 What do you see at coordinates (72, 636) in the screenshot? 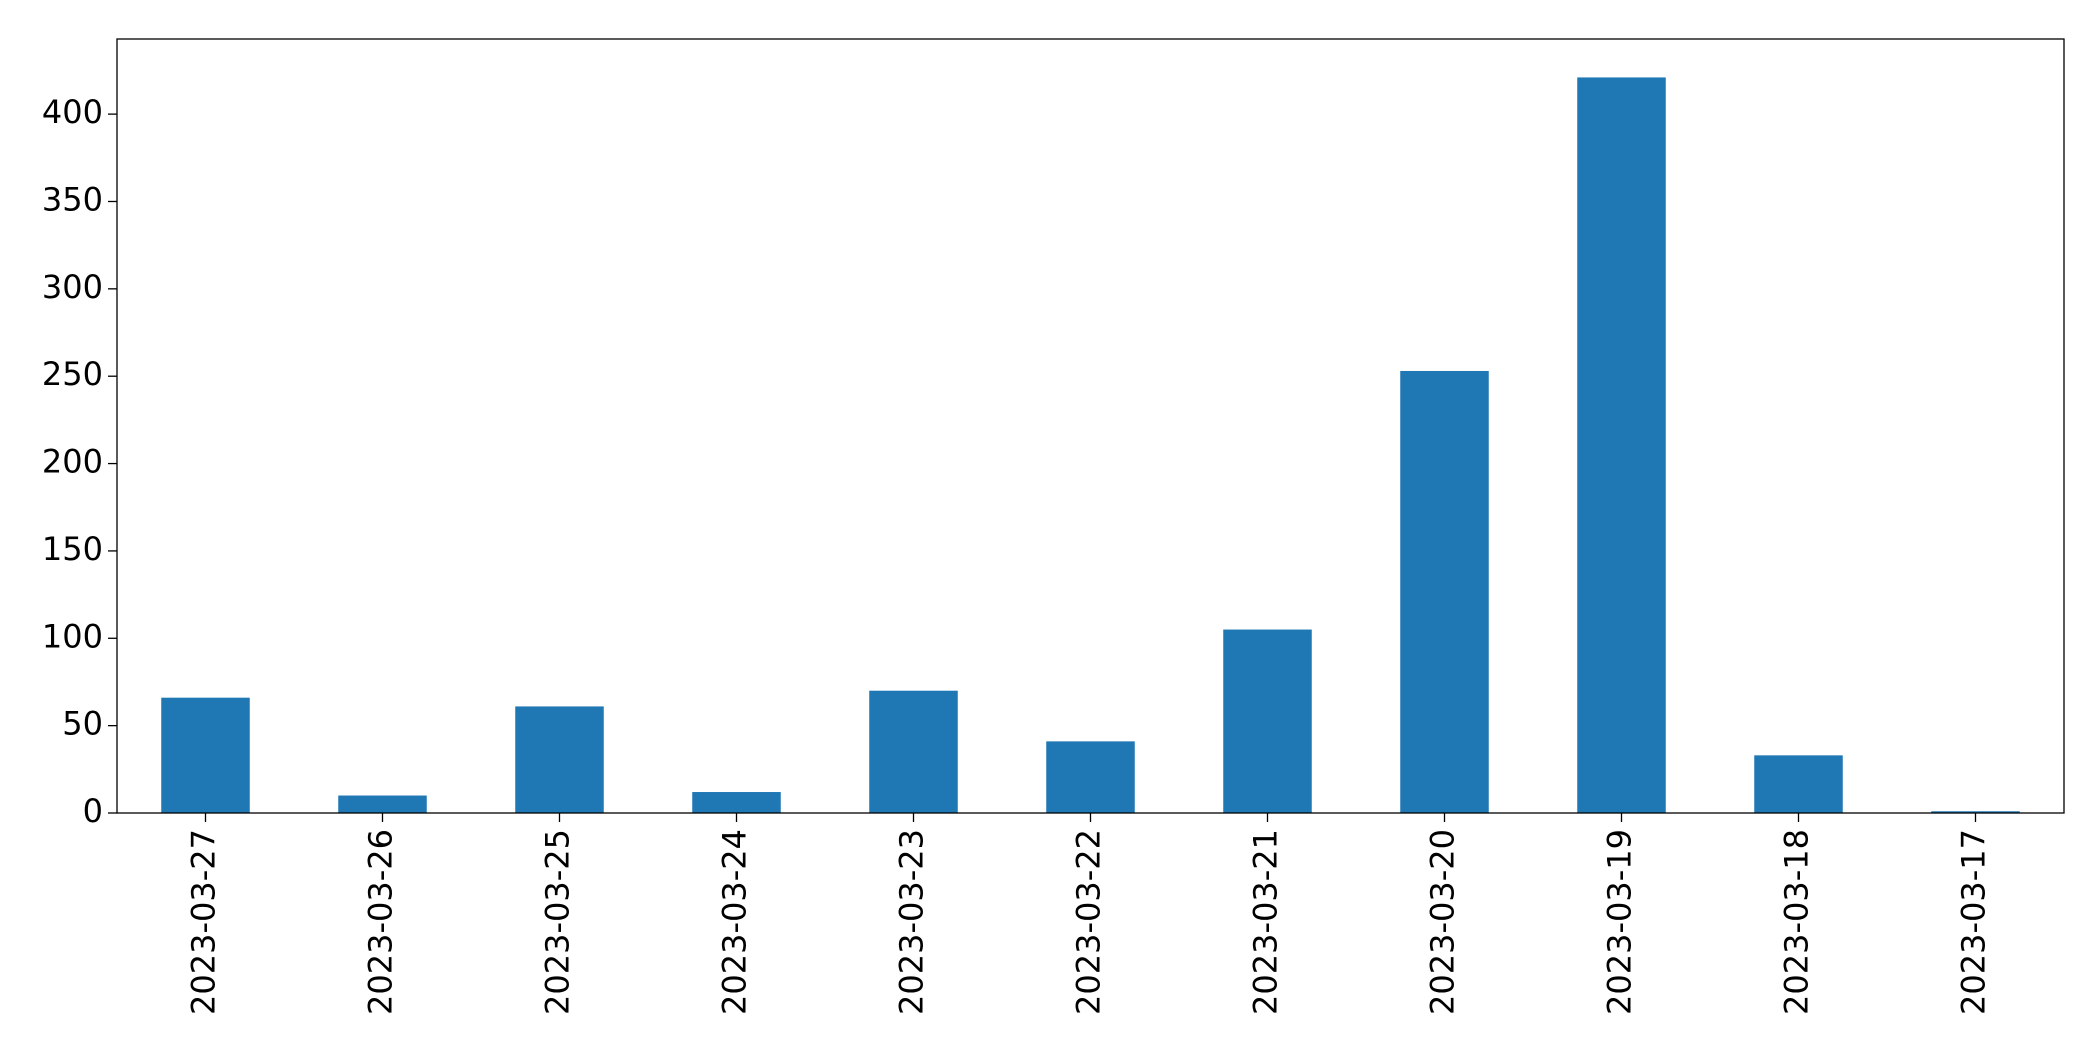
I see `y-tick-label: 100` at bounding box center [72, 636].